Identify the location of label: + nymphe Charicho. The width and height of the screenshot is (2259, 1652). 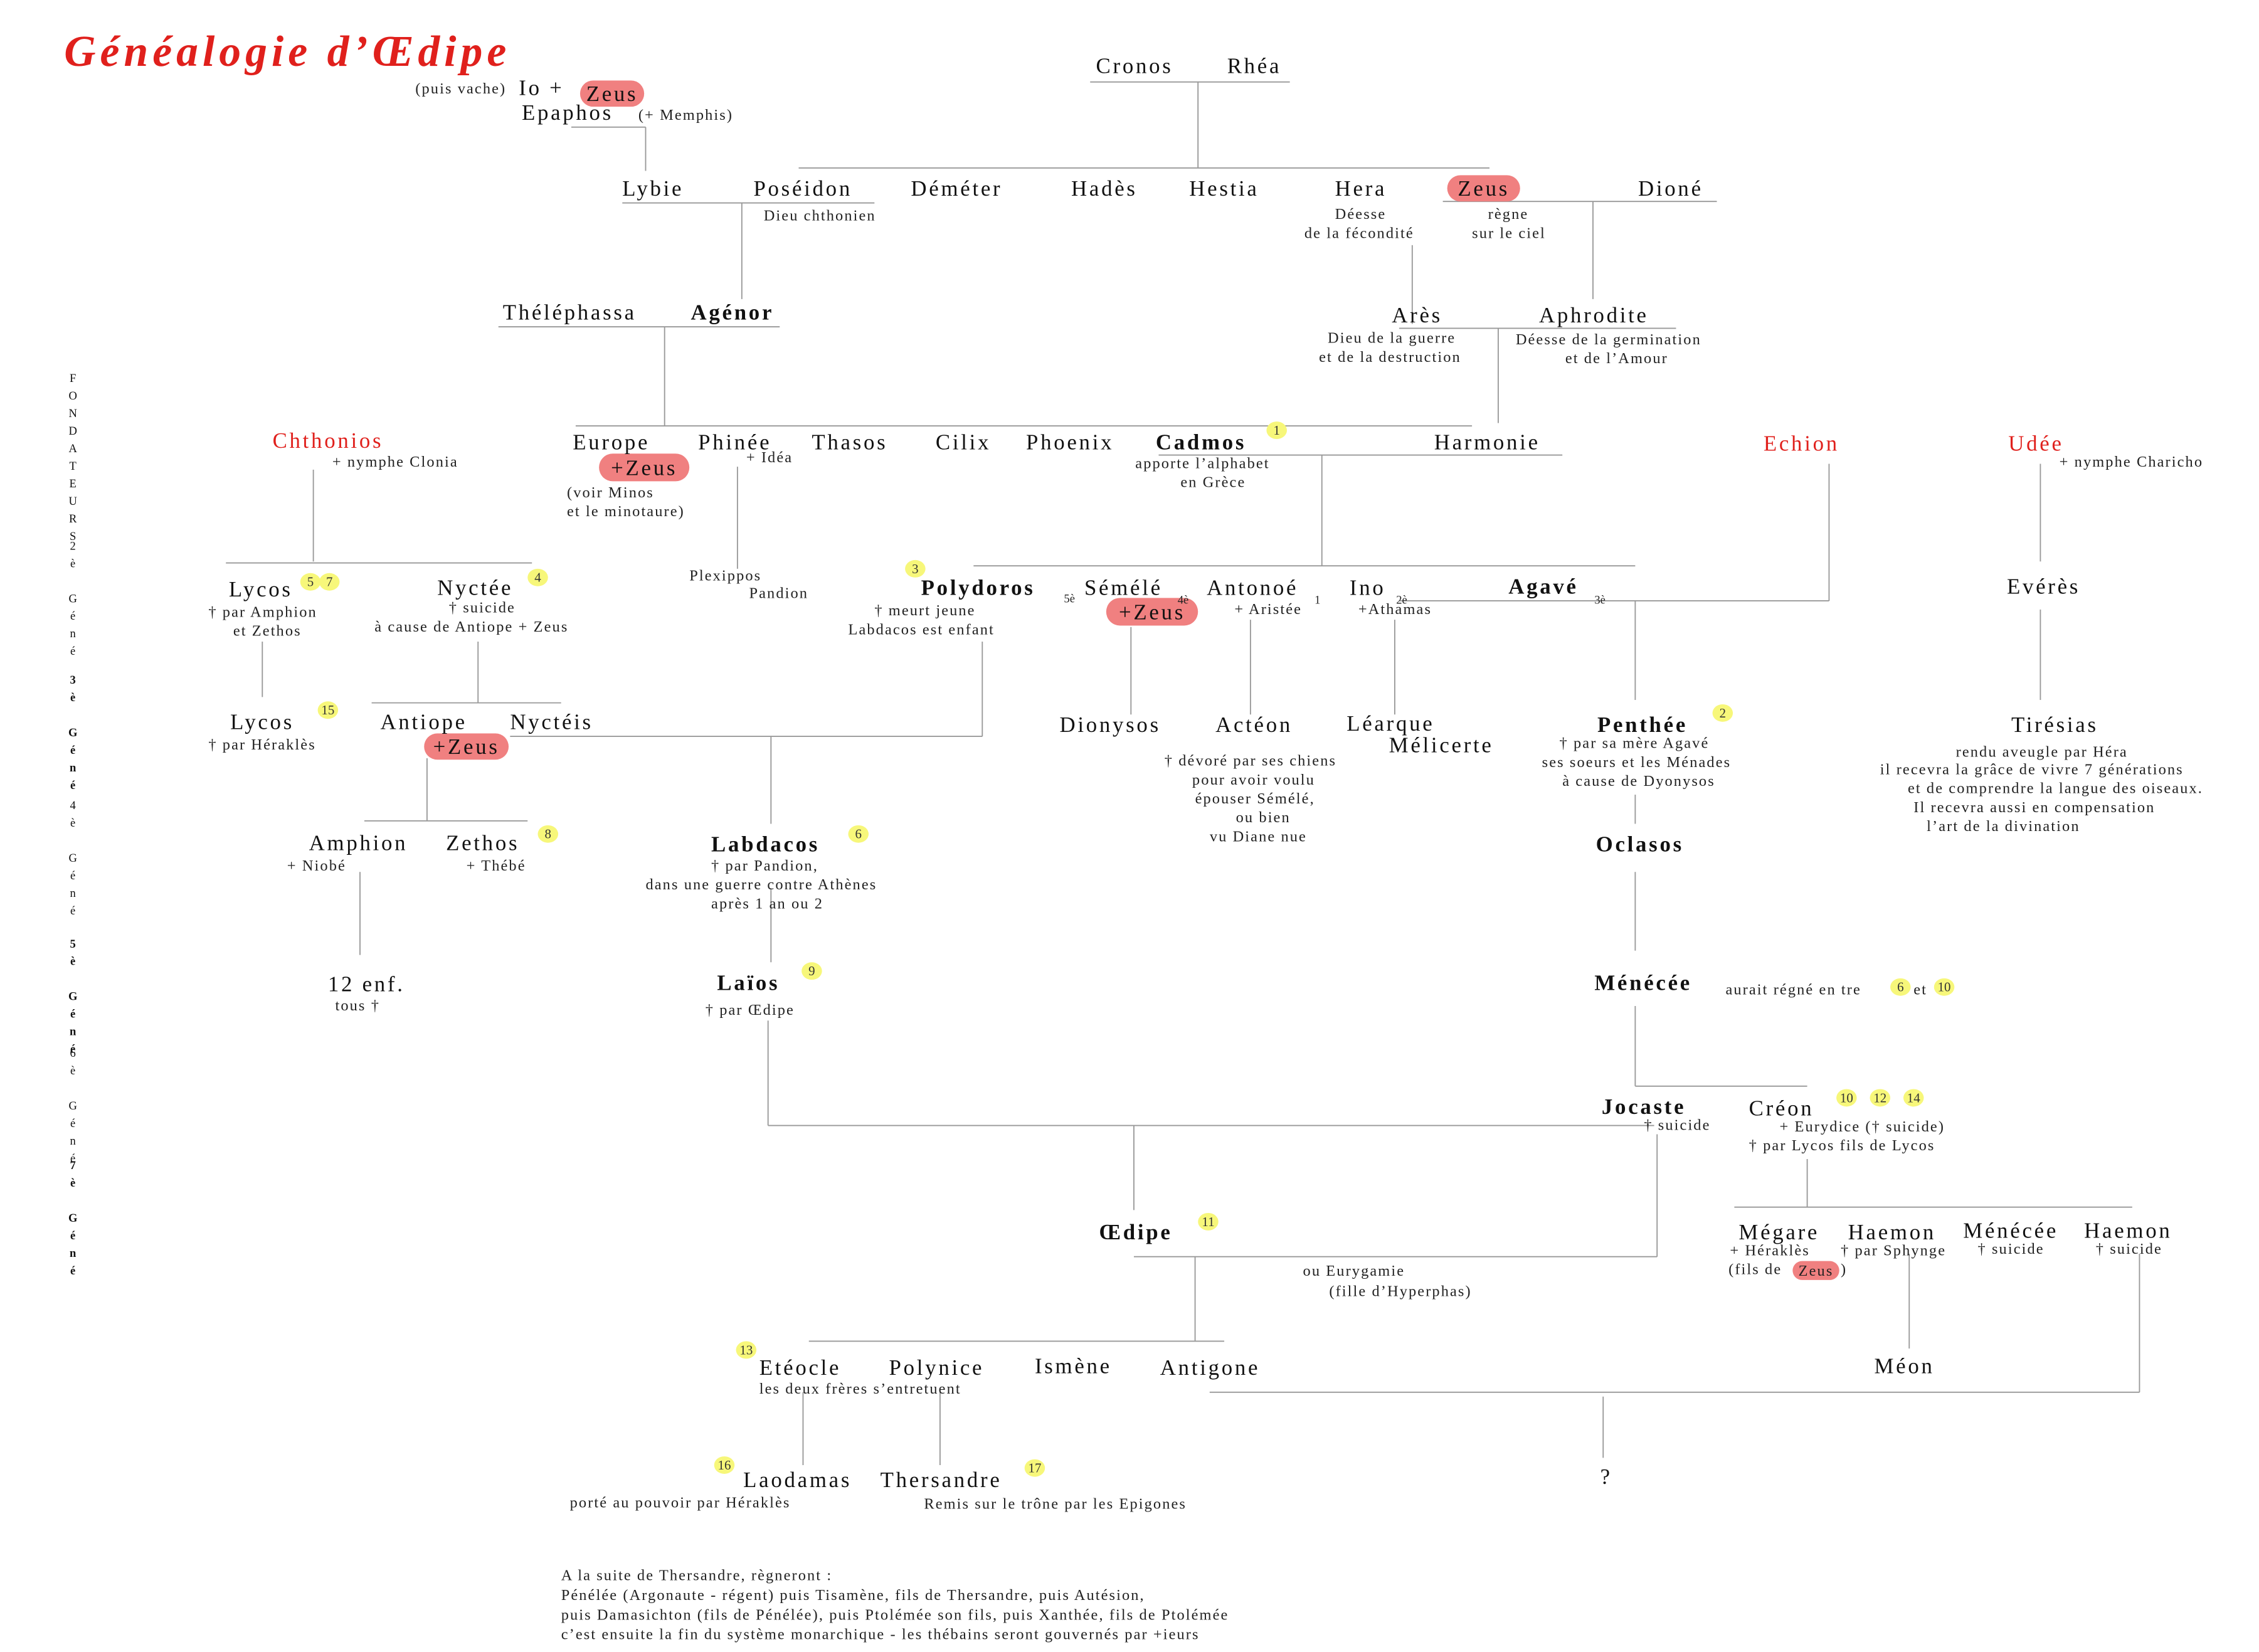
(2132, 461).